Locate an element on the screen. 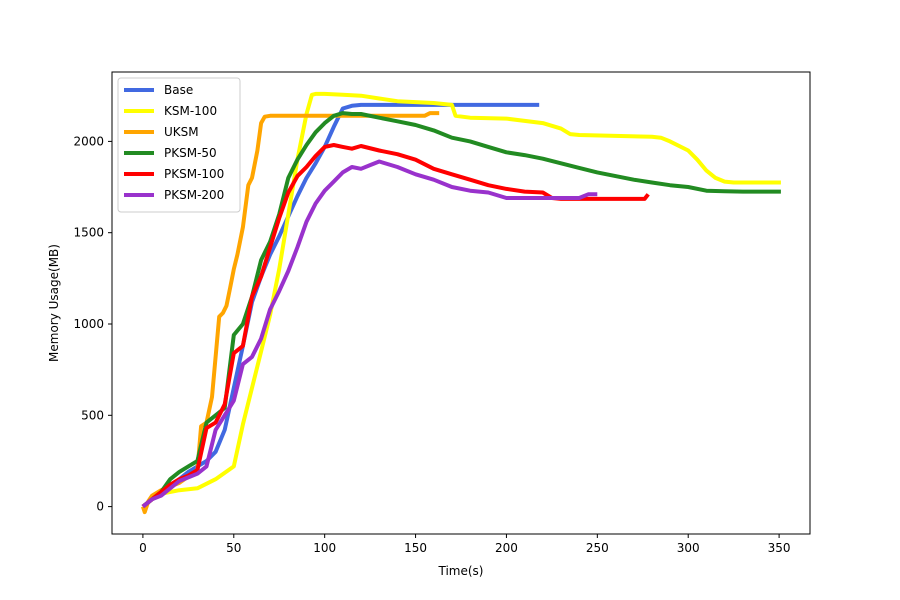 The width and height of the screenshot is (900, 600). legend-label-uksm: UKSM is located at coordinates (181, 132).